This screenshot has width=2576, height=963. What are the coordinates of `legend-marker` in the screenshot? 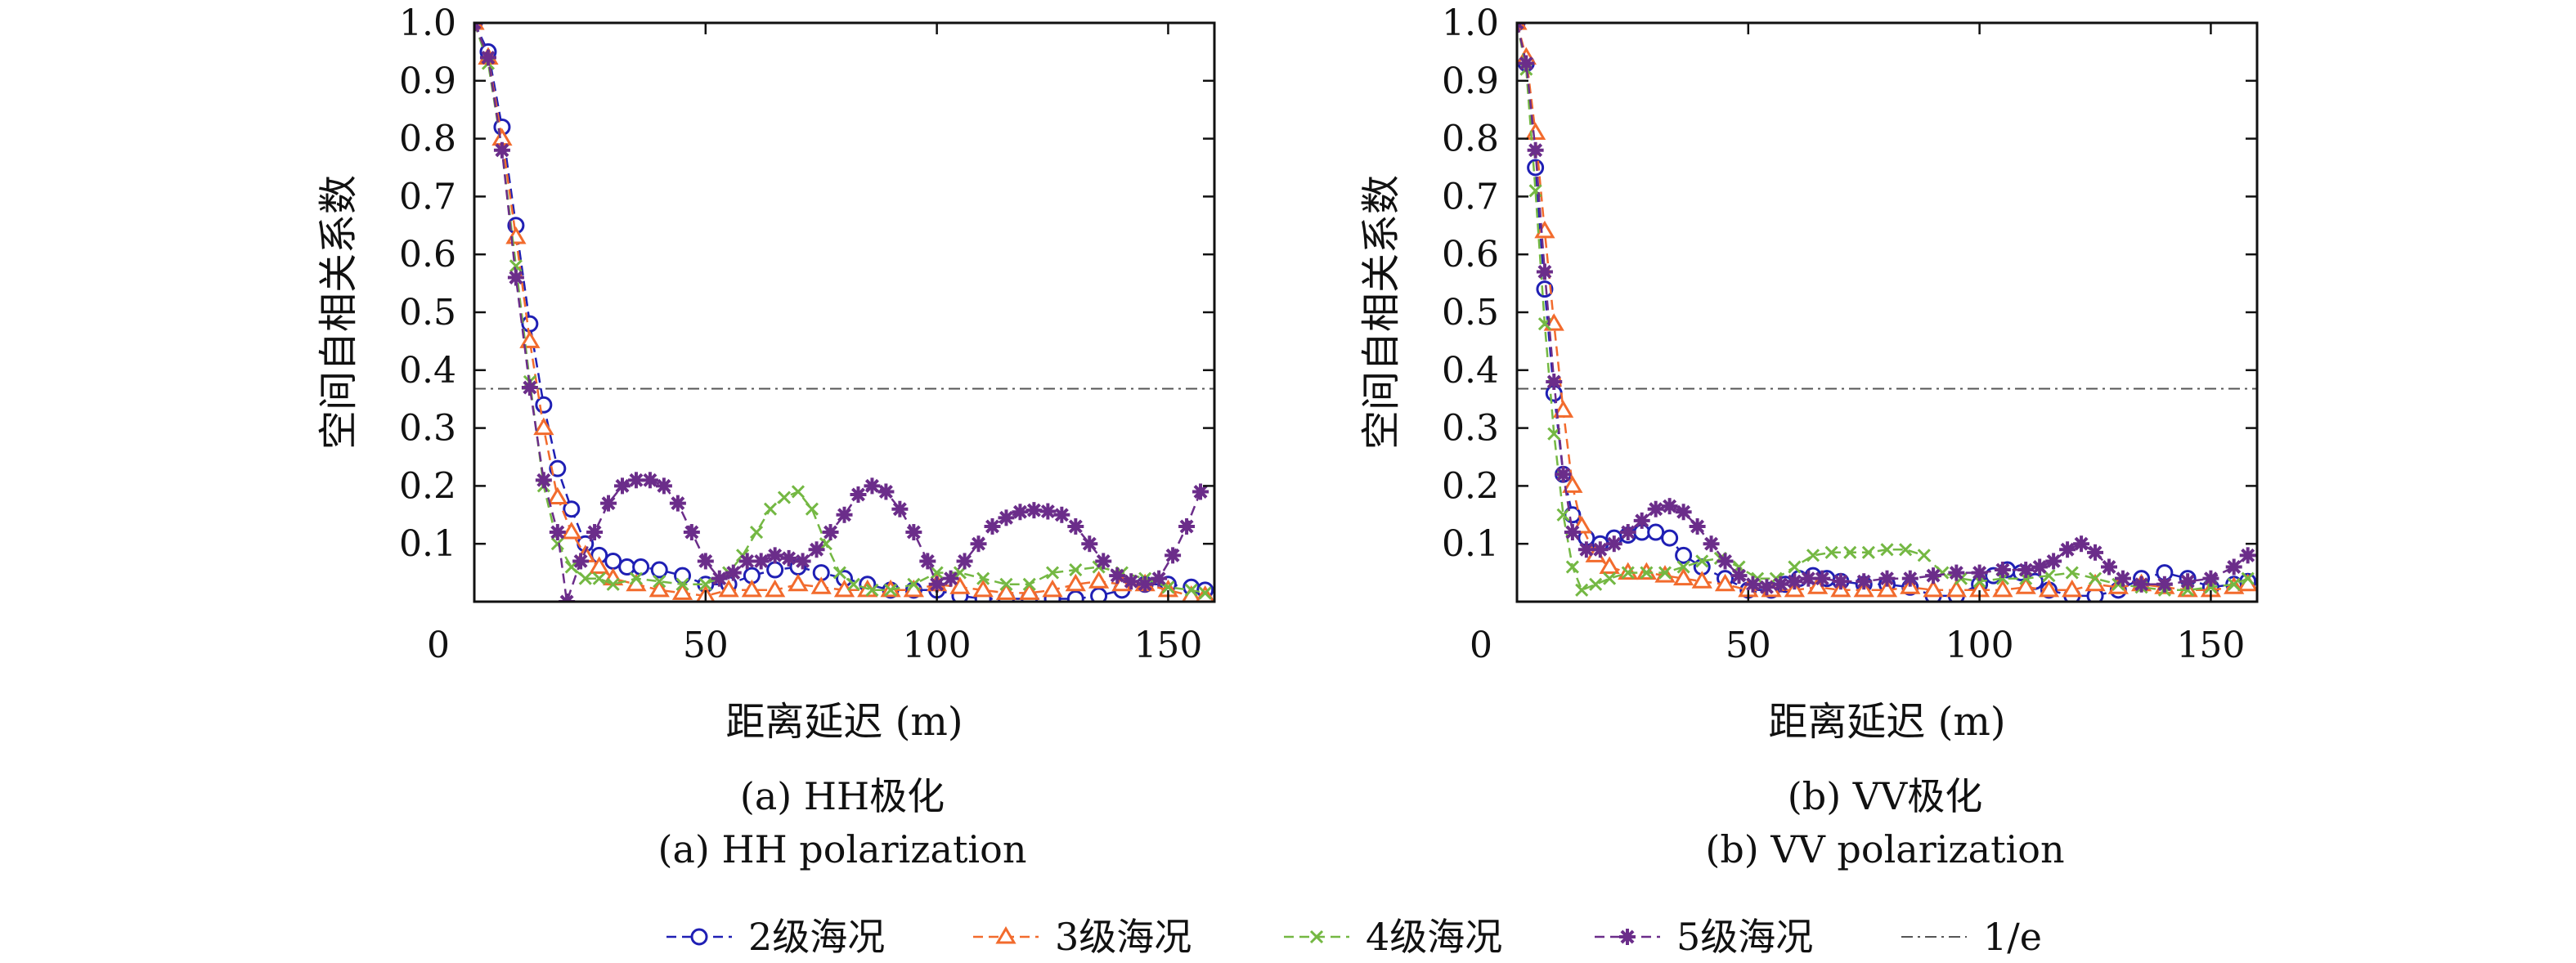 It's located at (1005, 935).